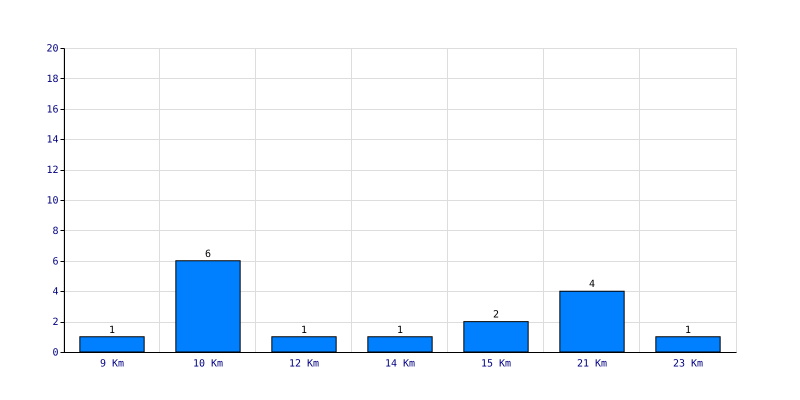  What do you see at coordinates (52, 79) in the screenshot?
I see `y-tick-label: 18` at bounding box center [52, 79].